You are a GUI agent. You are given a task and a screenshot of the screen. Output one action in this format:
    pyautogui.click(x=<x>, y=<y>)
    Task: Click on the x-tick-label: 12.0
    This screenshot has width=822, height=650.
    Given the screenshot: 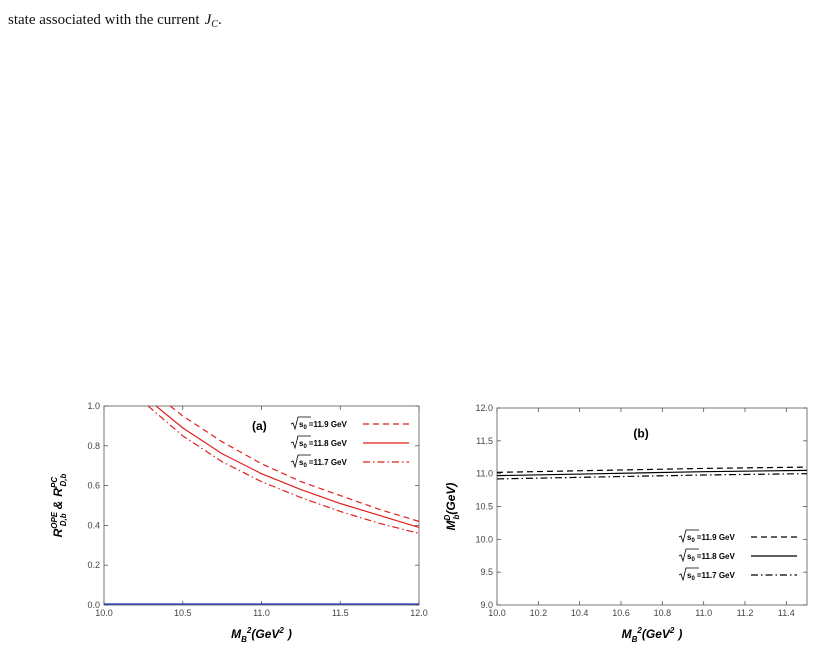 What is the action you would take?
    pyautogui.click(x=419, y=613)
    